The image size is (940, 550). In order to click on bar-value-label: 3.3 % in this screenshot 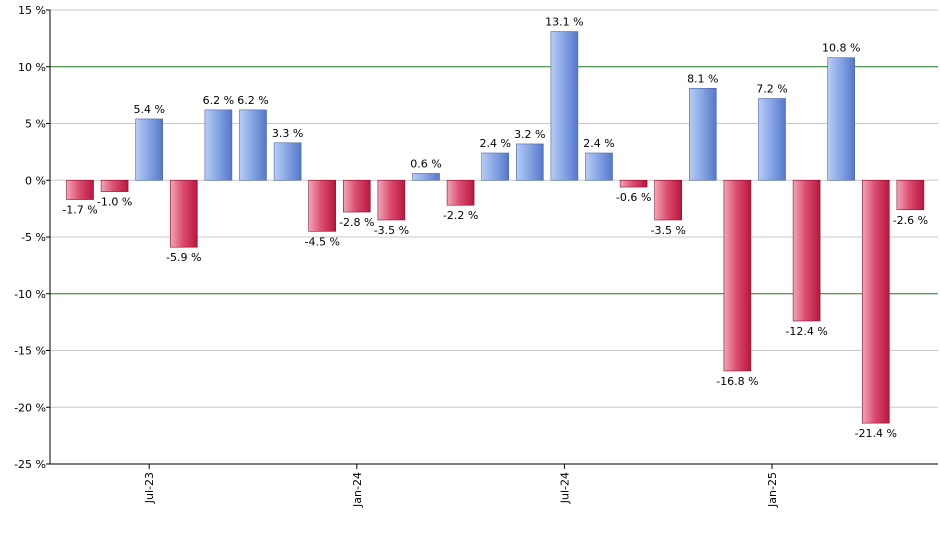, I will do `click(287, 133)`.